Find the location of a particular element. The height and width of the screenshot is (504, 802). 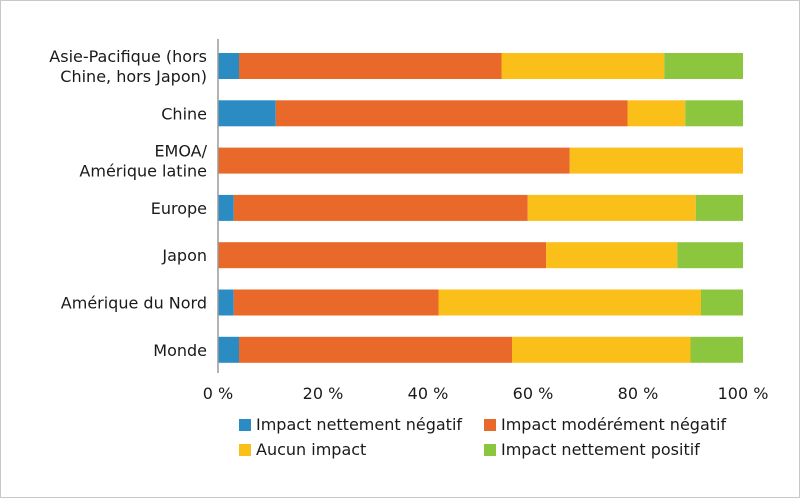

category-label-5: Japon is located at coordinates (184, 255).